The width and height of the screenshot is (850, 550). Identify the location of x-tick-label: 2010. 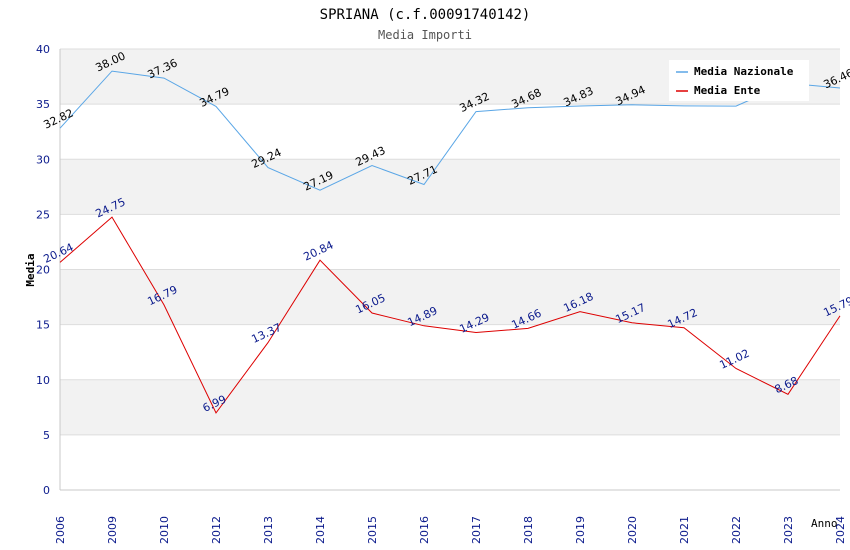
(164, 530).